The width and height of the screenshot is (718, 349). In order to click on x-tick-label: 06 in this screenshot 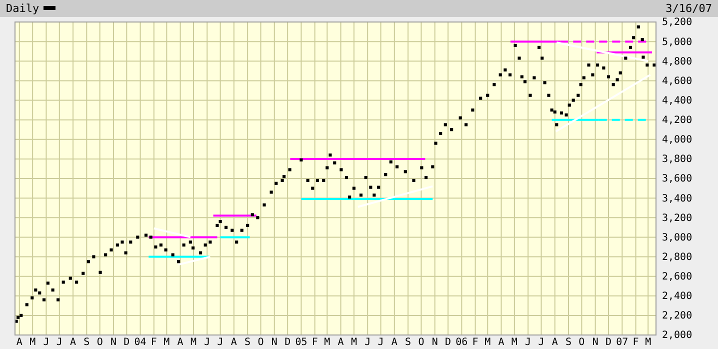, I will do `click(462, 342)`.